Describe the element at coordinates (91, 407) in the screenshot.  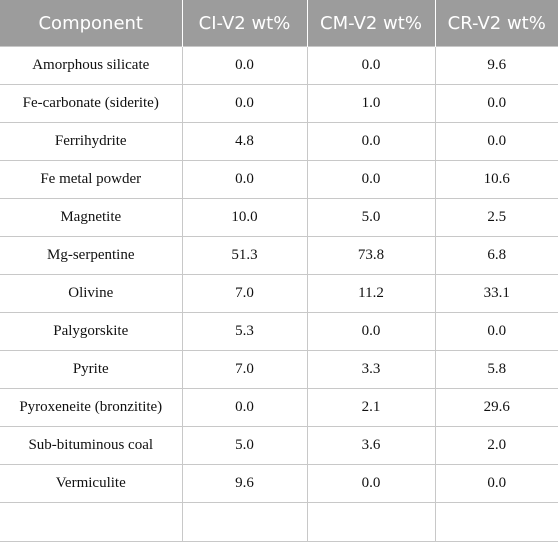
I see `component-cell: Pyroxeneite (bronzitite)` at that location.